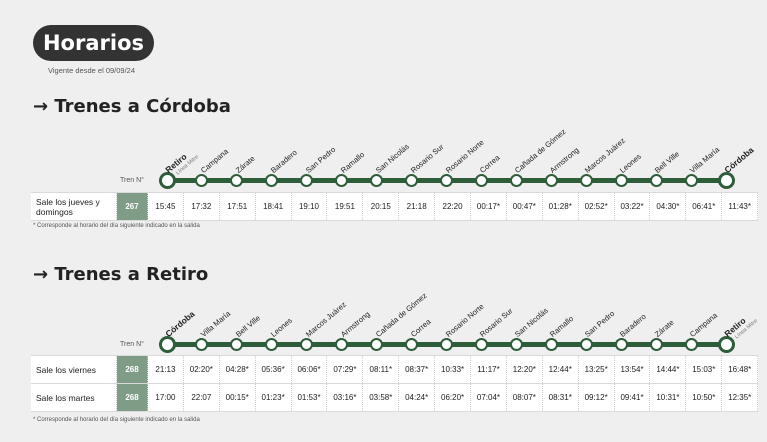  What do you see at coordinates (453, 397) in the screenshot?
I see `departure-time: 06:20*` at bounding box center [453, 397].